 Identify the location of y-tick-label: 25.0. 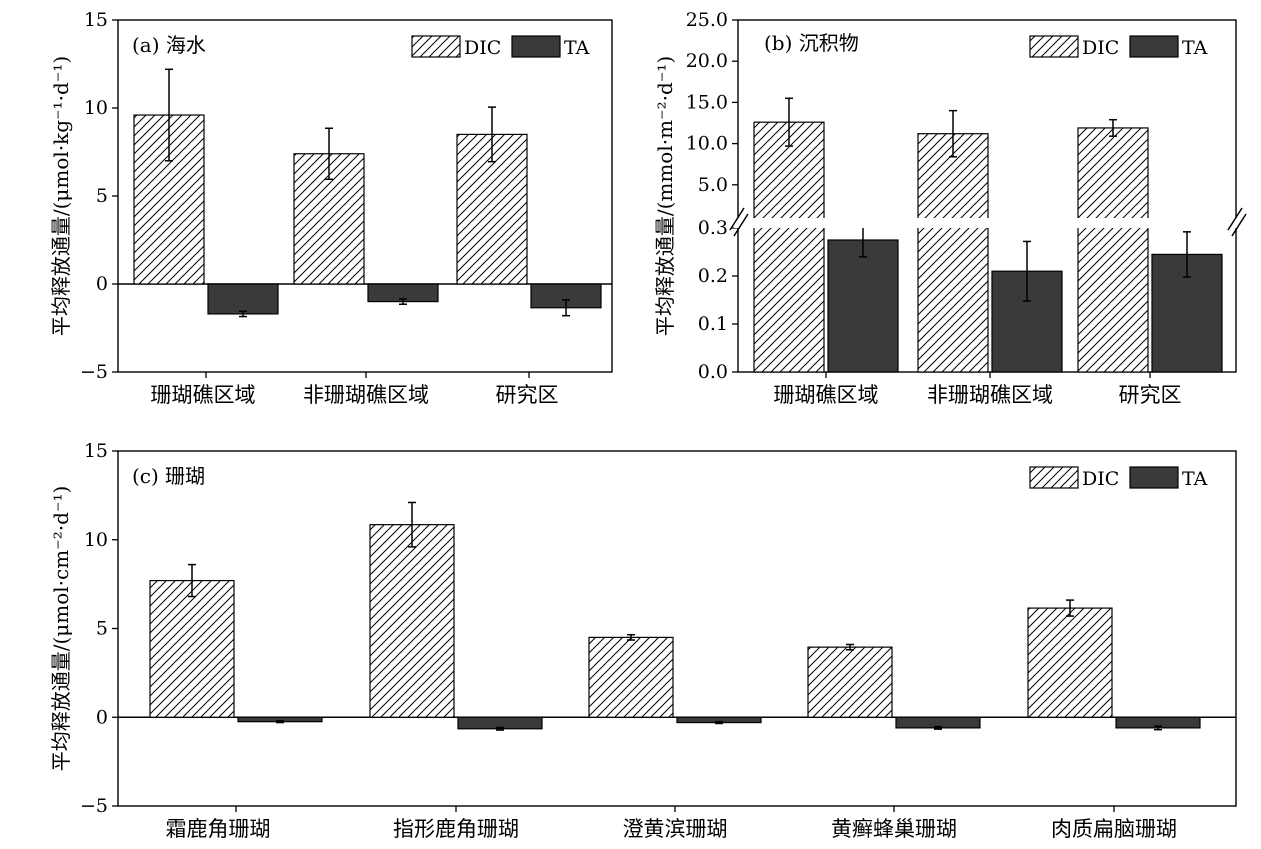
(707, 20).